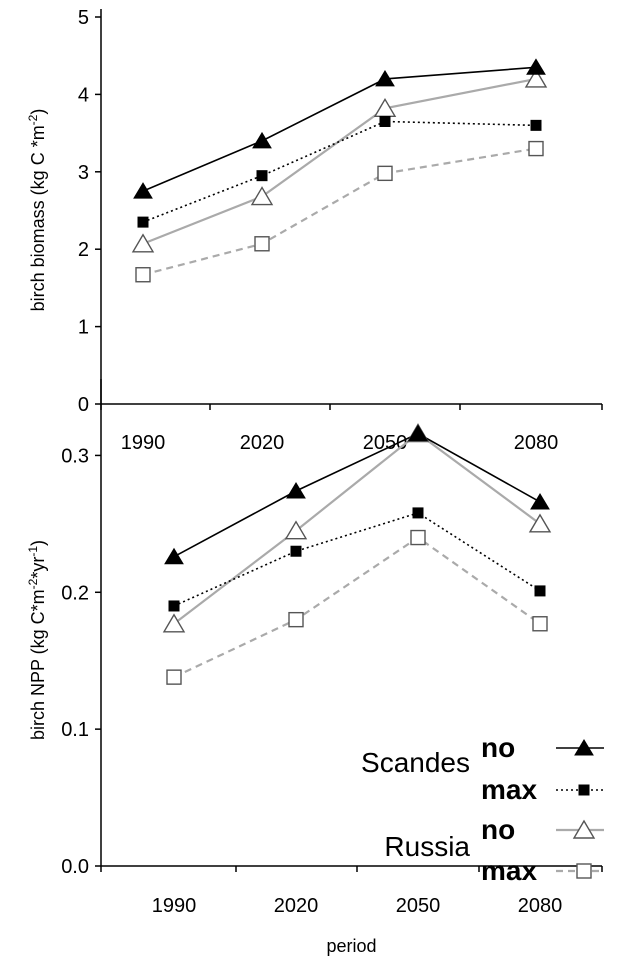 This screenshot has height=974, width=618. What do you see at coordinates (418, 906) in the screenshot?
I see `npp-x-tick-label: 2050` at bounding box center [418, 906].